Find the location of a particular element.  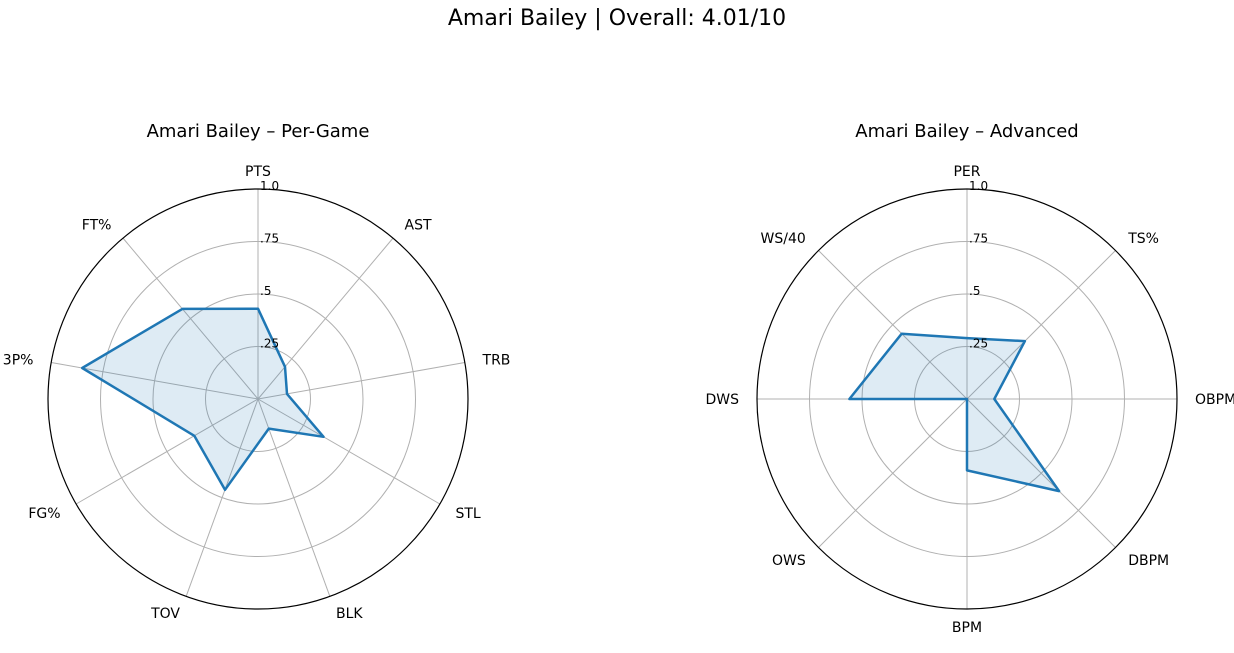

category-label: PER is located at coordinates (966, 172).